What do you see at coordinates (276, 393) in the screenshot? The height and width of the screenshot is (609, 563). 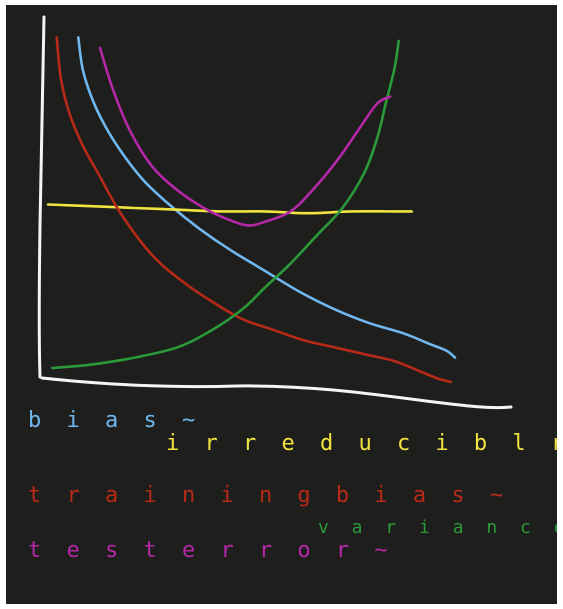 I see `x-axis` at bounding box center [276, 393].